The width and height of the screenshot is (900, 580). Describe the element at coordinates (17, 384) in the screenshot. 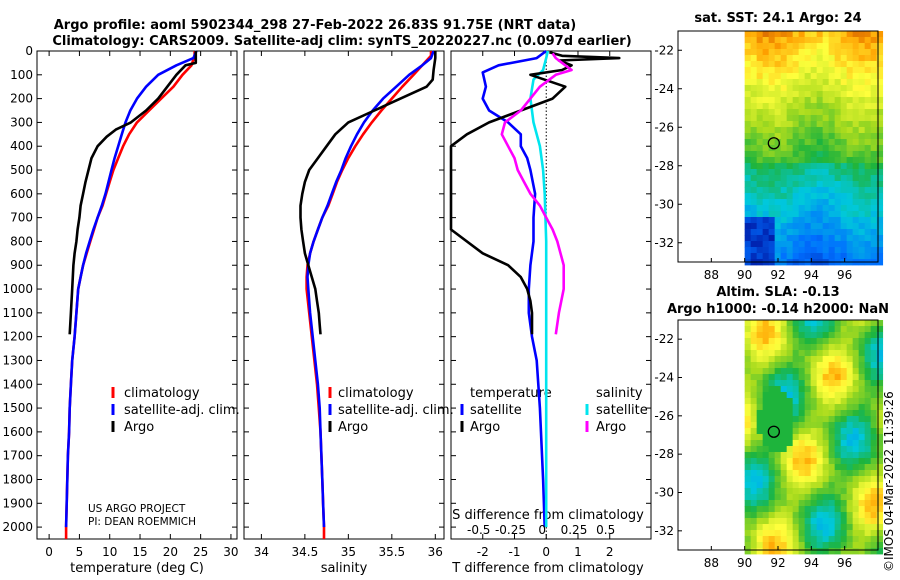

I see `depth-tick-label: 1400` at that location.